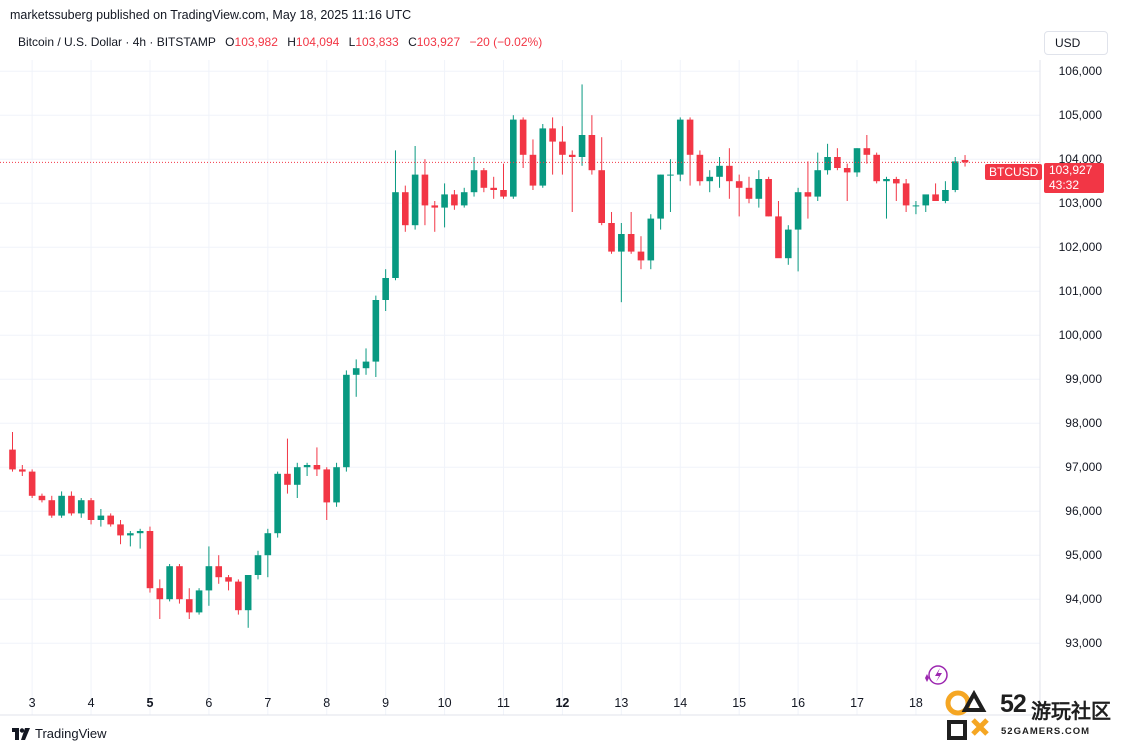 The height and width of the screenshot is (751, 1123). I want to click on legend-symbol: Bitcoin / U.S. Dollar · 4h · BITSTAMP, so click(117, 42).